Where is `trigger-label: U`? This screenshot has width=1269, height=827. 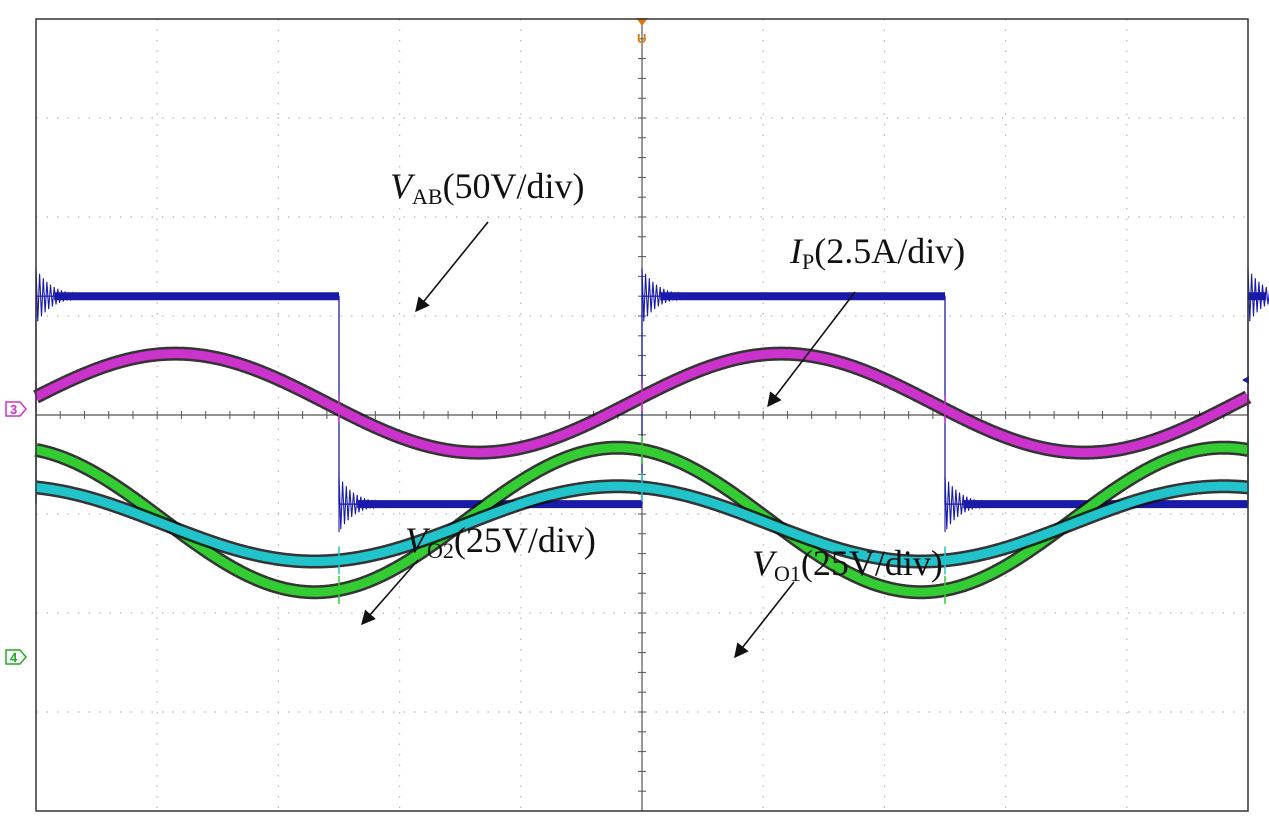
trigger-label: U is located at coordinates (641, 38).